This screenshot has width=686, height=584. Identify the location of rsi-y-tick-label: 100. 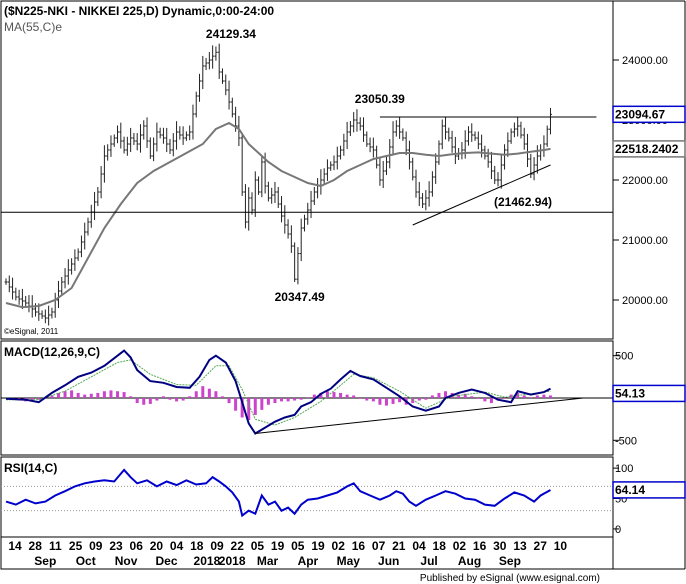
(624, 469).